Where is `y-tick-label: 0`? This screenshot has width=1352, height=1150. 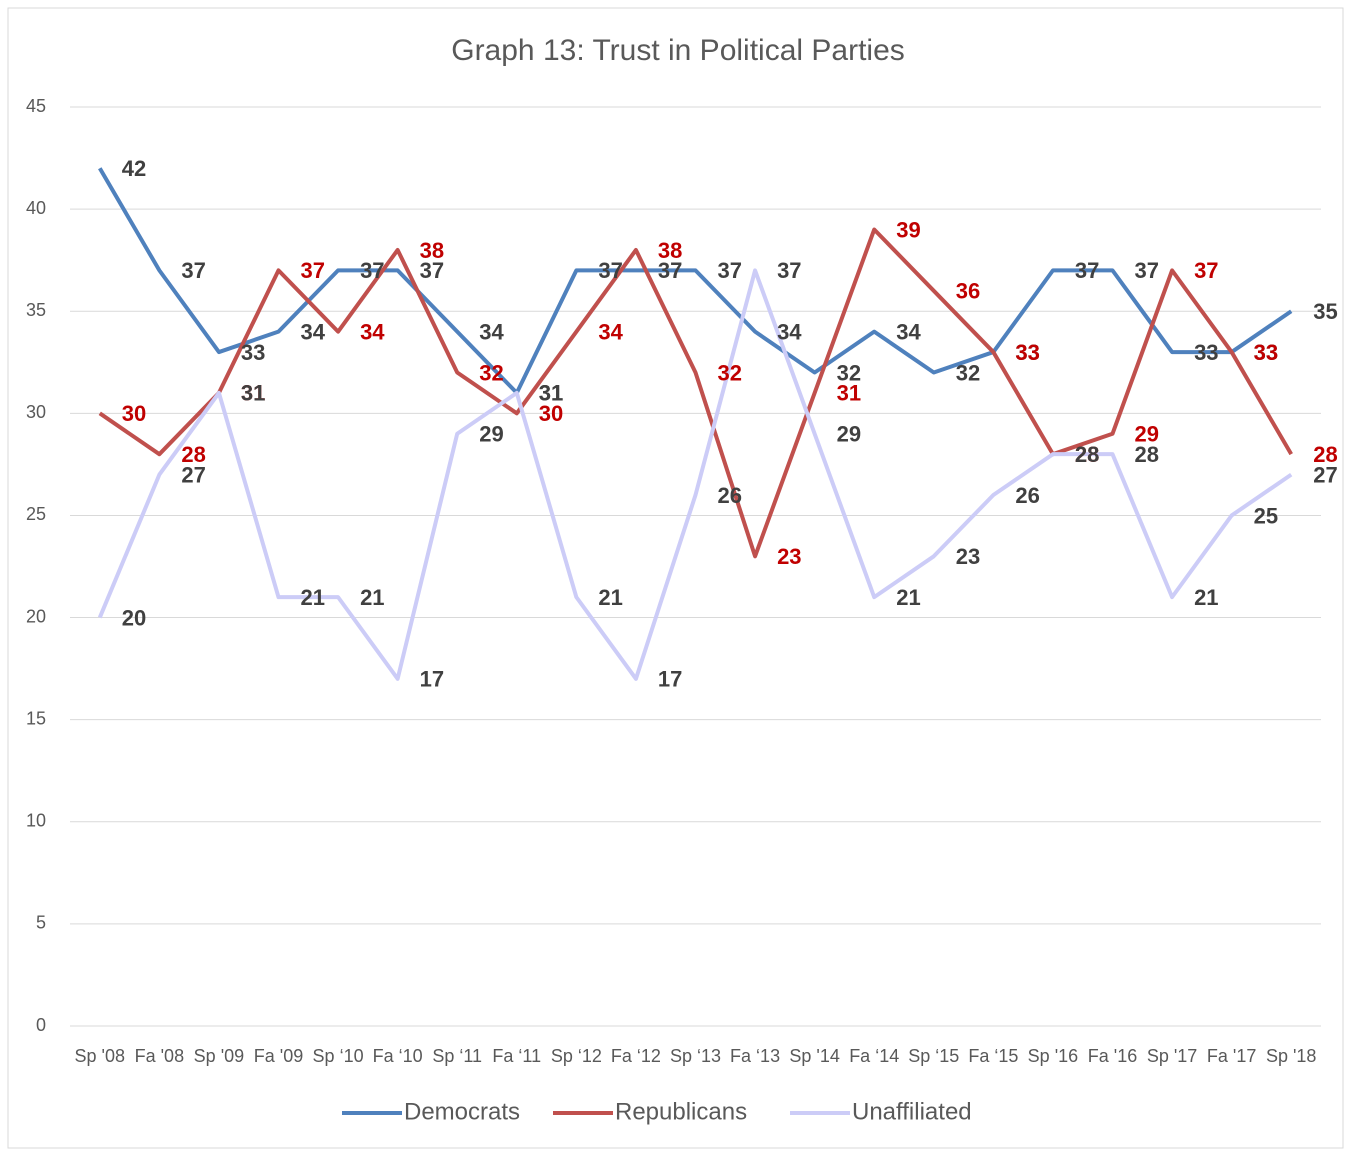
y-tick-label: 0 is located at coordinates (41, 1025).